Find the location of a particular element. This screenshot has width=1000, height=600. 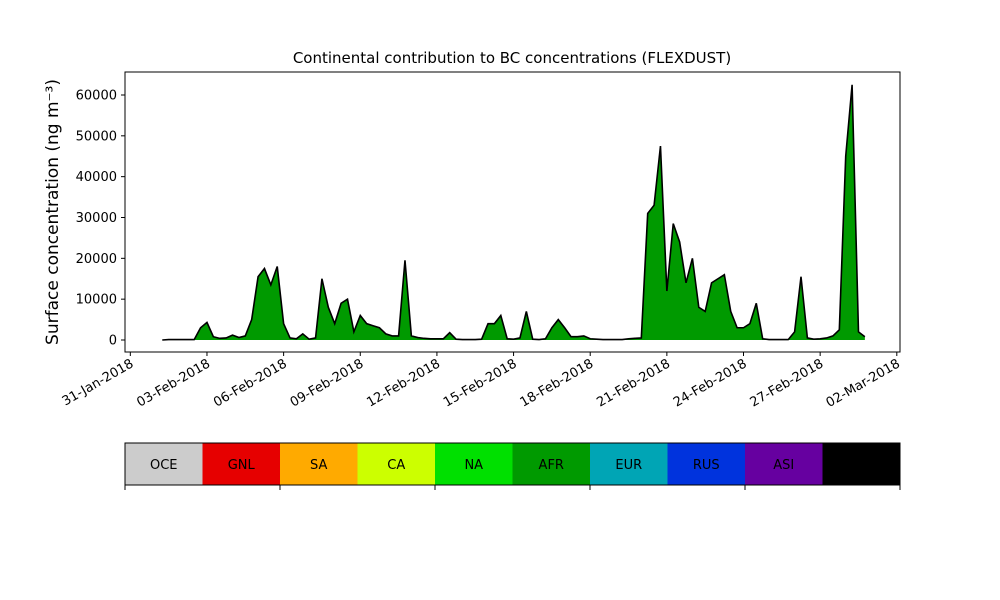

x-tick-label: 27-Feb-2018 is located at coordinates (787, 383).